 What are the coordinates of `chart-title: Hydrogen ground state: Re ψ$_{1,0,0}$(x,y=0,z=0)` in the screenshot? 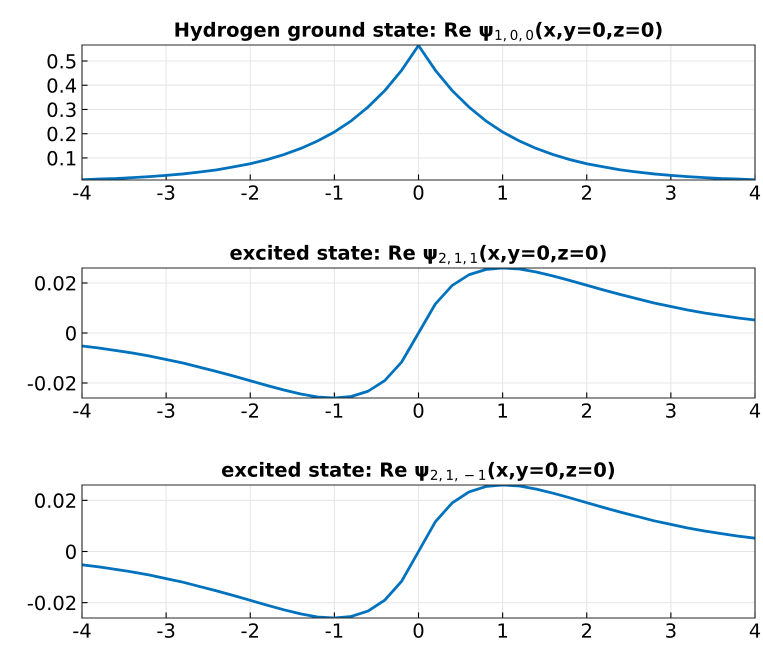 It's located at (418, 32).